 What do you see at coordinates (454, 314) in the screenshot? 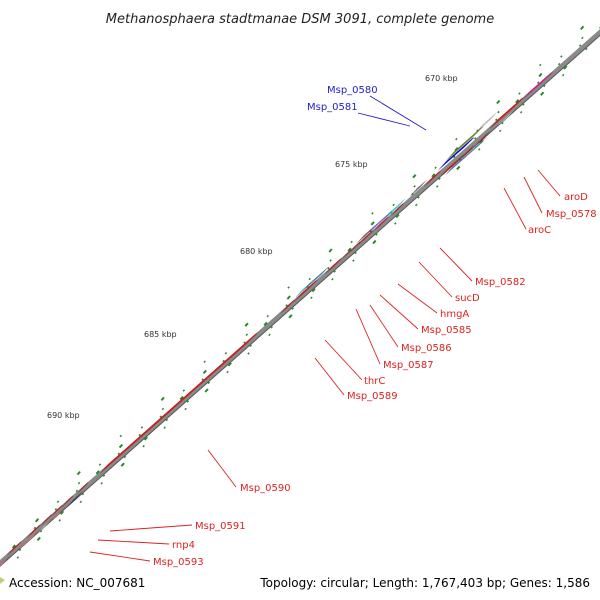
I see `gene-label: hmgA` at bounding box center [454, 314].